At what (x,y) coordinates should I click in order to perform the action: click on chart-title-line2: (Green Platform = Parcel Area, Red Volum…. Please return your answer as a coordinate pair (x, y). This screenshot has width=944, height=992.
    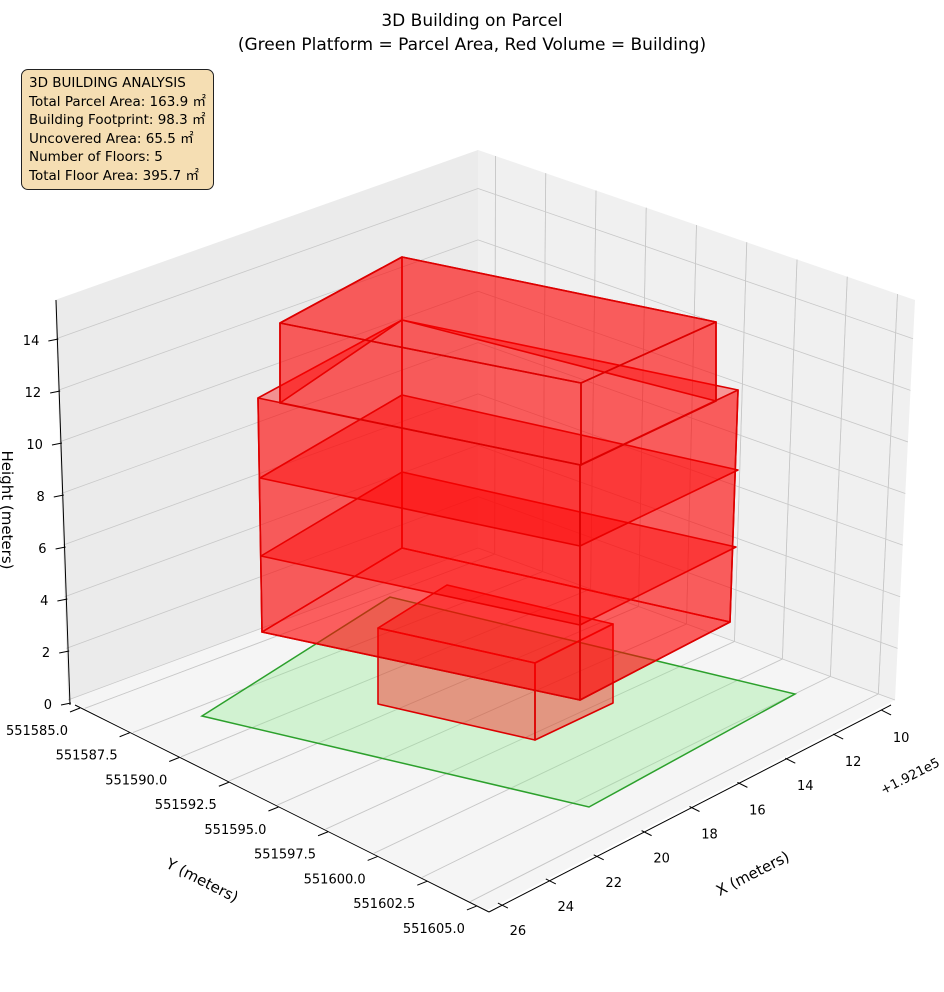
    Looking at the image, I should click on (472, 45).